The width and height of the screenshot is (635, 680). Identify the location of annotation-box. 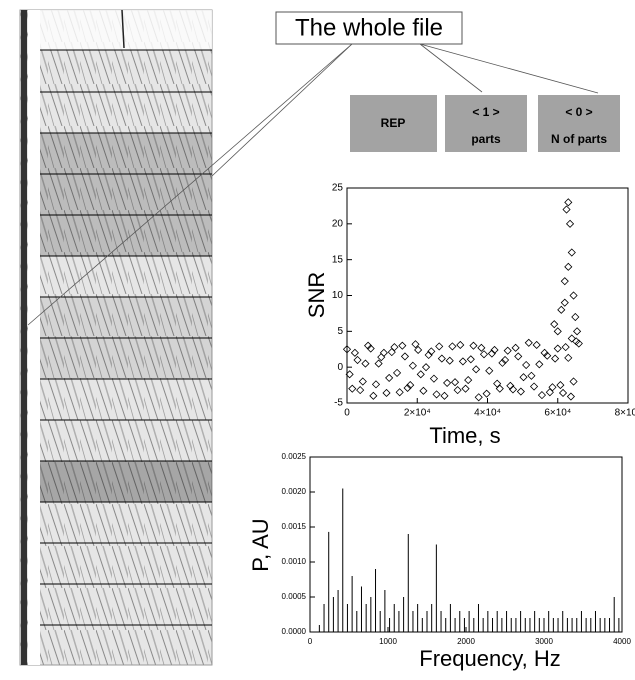
(369, 28).